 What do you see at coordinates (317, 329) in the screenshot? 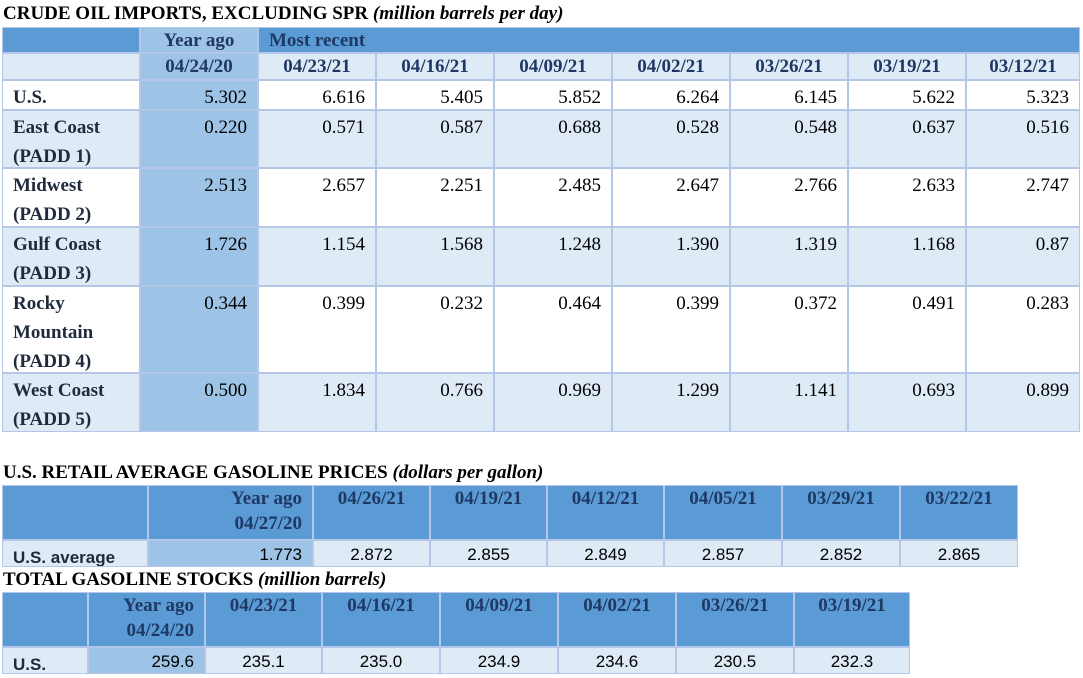
I see `table-cell: 0.399` at bounding box center [317, 329].